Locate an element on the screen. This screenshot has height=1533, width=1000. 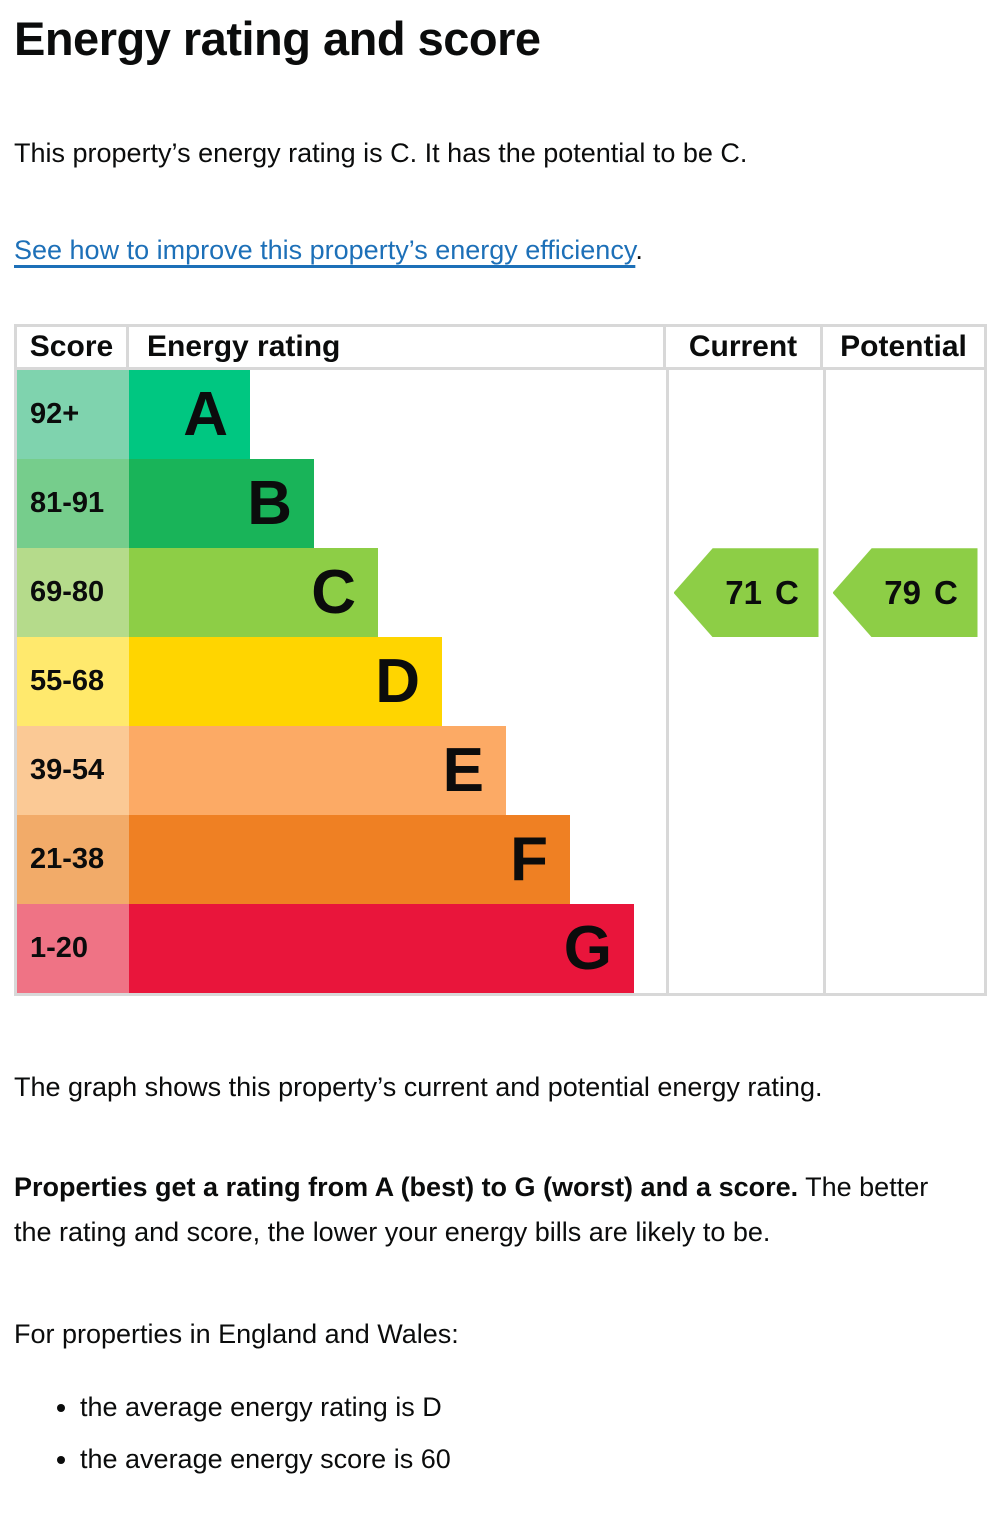
band-row-g: 1-20 G is located at coordinates (500, 949).